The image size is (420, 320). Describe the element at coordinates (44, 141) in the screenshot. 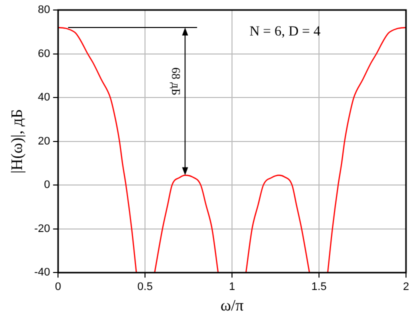

I see `y-tick-label: 20` at that location.